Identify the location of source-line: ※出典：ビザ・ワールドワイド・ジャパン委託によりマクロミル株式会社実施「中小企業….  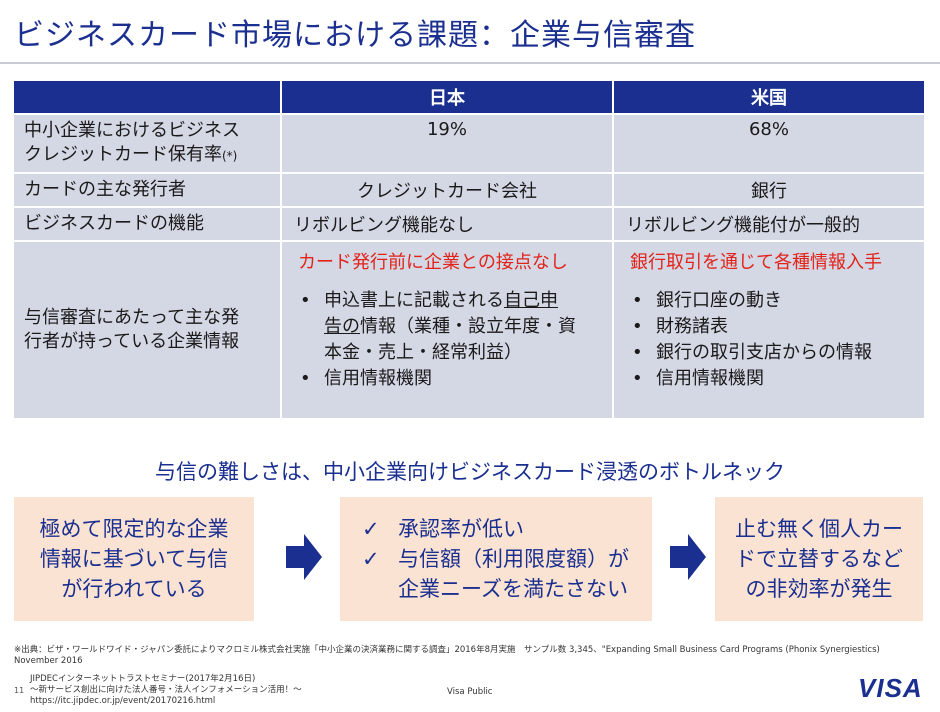
(447, 650).